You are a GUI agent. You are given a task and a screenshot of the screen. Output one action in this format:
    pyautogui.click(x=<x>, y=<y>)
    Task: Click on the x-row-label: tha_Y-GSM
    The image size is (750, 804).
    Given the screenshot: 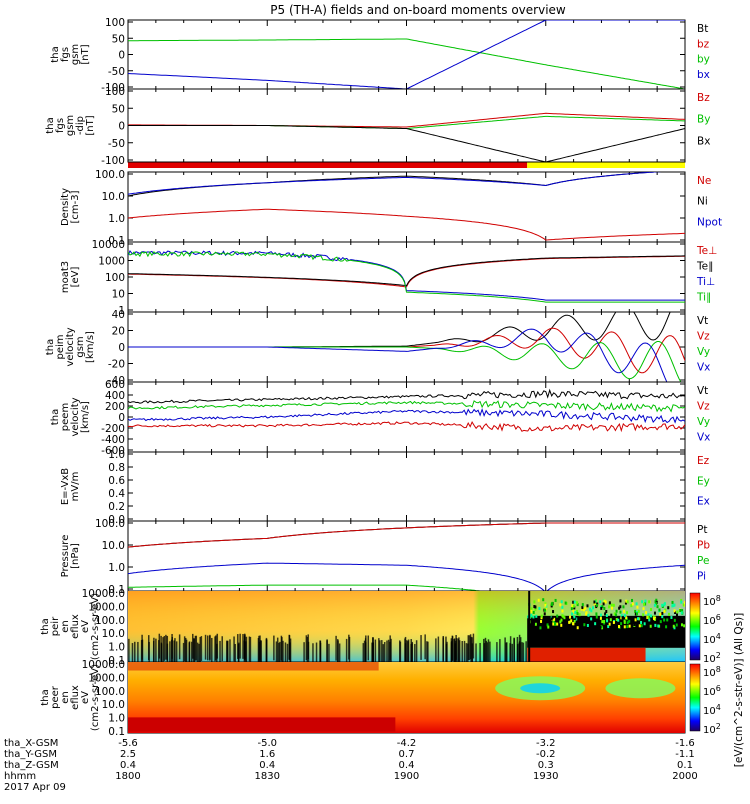 What is the action you would take?
    pyautogui.click(x=30, y=754)
    